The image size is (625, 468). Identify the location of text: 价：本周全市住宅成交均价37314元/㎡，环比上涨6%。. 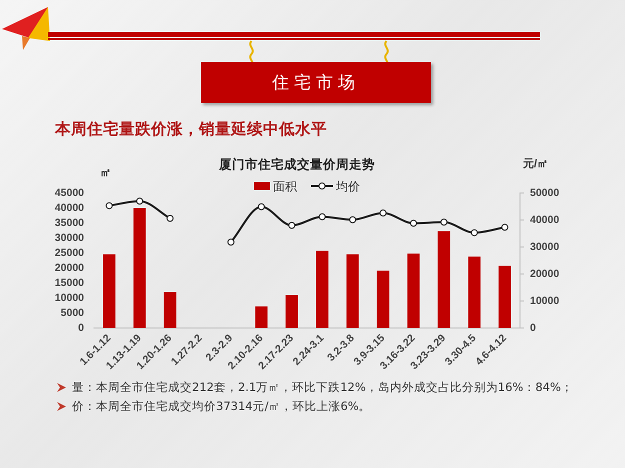
(221, 406).